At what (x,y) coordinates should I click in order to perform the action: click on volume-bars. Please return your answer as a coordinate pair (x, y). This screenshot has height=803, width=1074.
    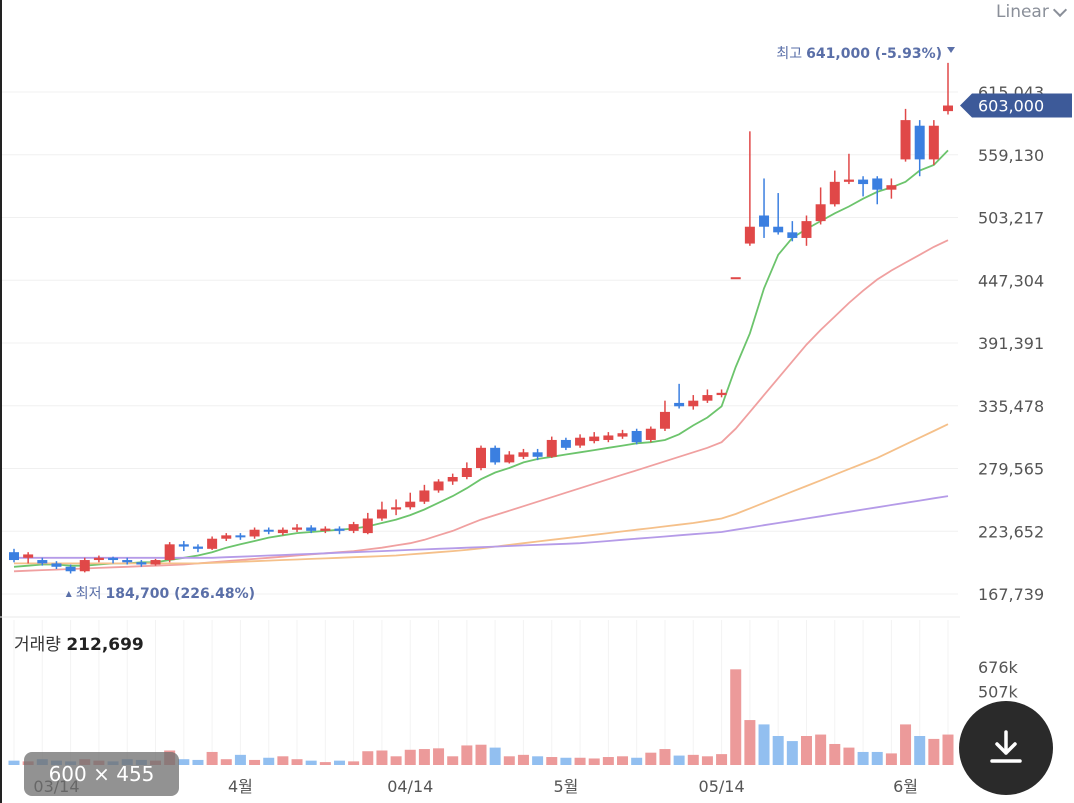
    Looking at the image, I should click on (481, 717).